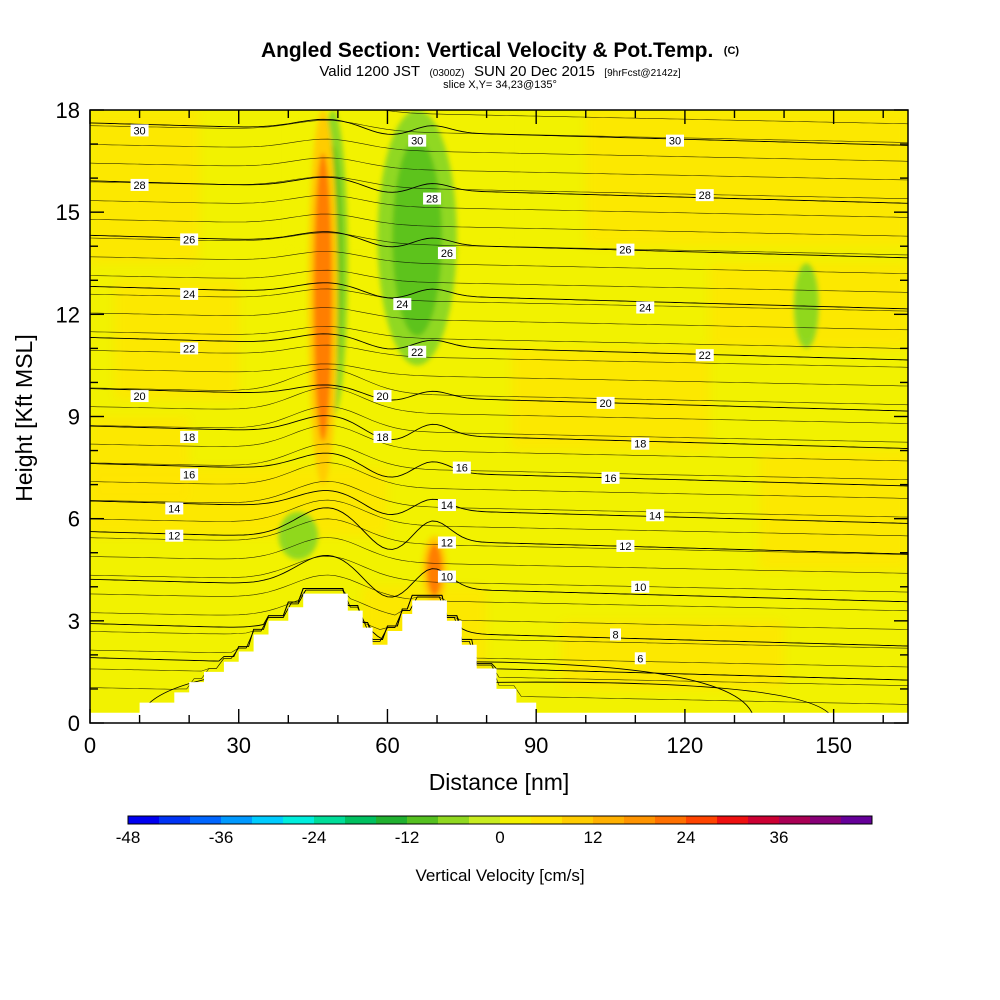 The height and width of the screenshot is (1000, 1000). What do you see at coordinates (833, 745) in the screenshot?
I see `x-tick-label: 150` at bounding box center [833, 745].